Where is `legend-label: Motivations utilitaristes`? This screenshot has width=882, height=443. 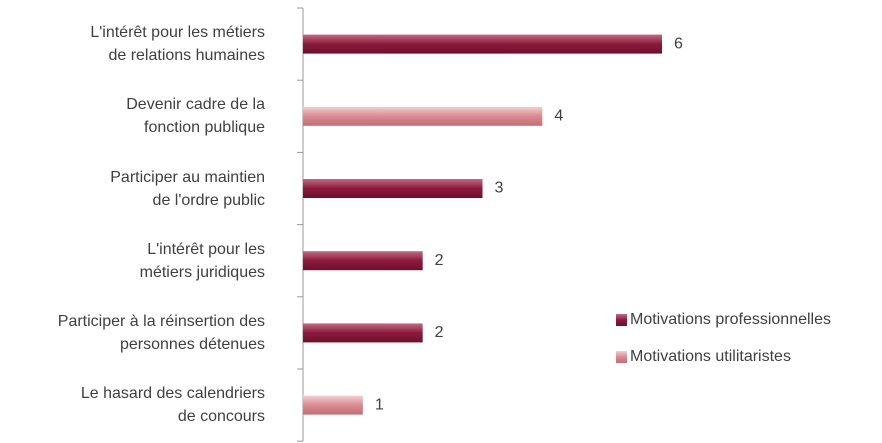
legend-label: Motivations utilitaristes is located at coordinates (710, 356).